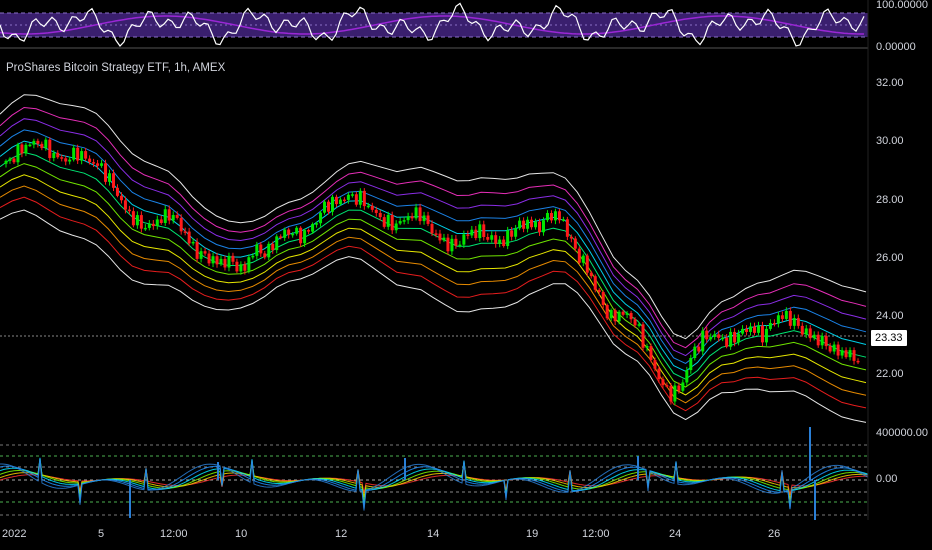 Image resolution: width=932 pixels, height=550 pixels. I want to click on x-axis-label-26: 26, so click(774, 534).